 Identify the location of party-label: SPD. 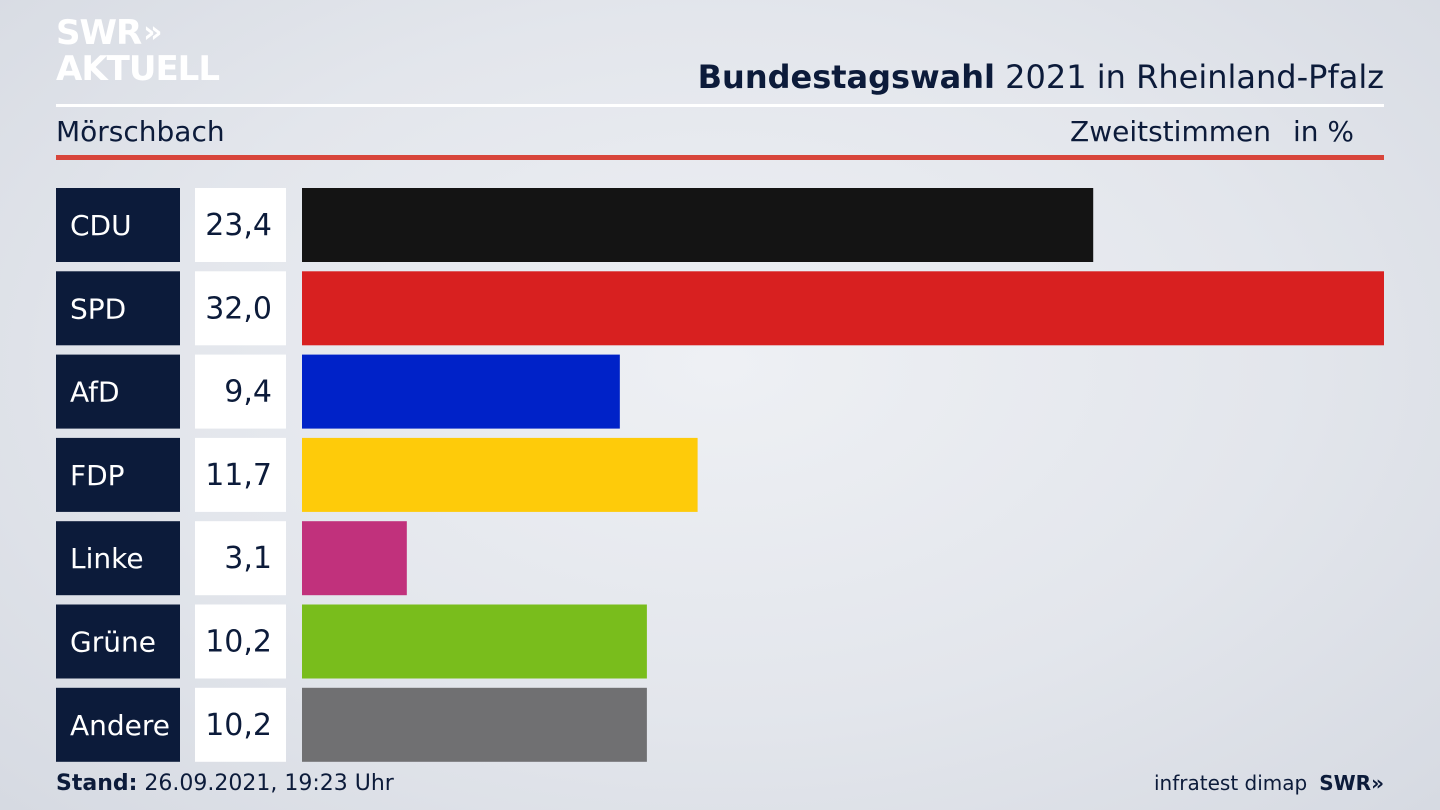
(98, 308).